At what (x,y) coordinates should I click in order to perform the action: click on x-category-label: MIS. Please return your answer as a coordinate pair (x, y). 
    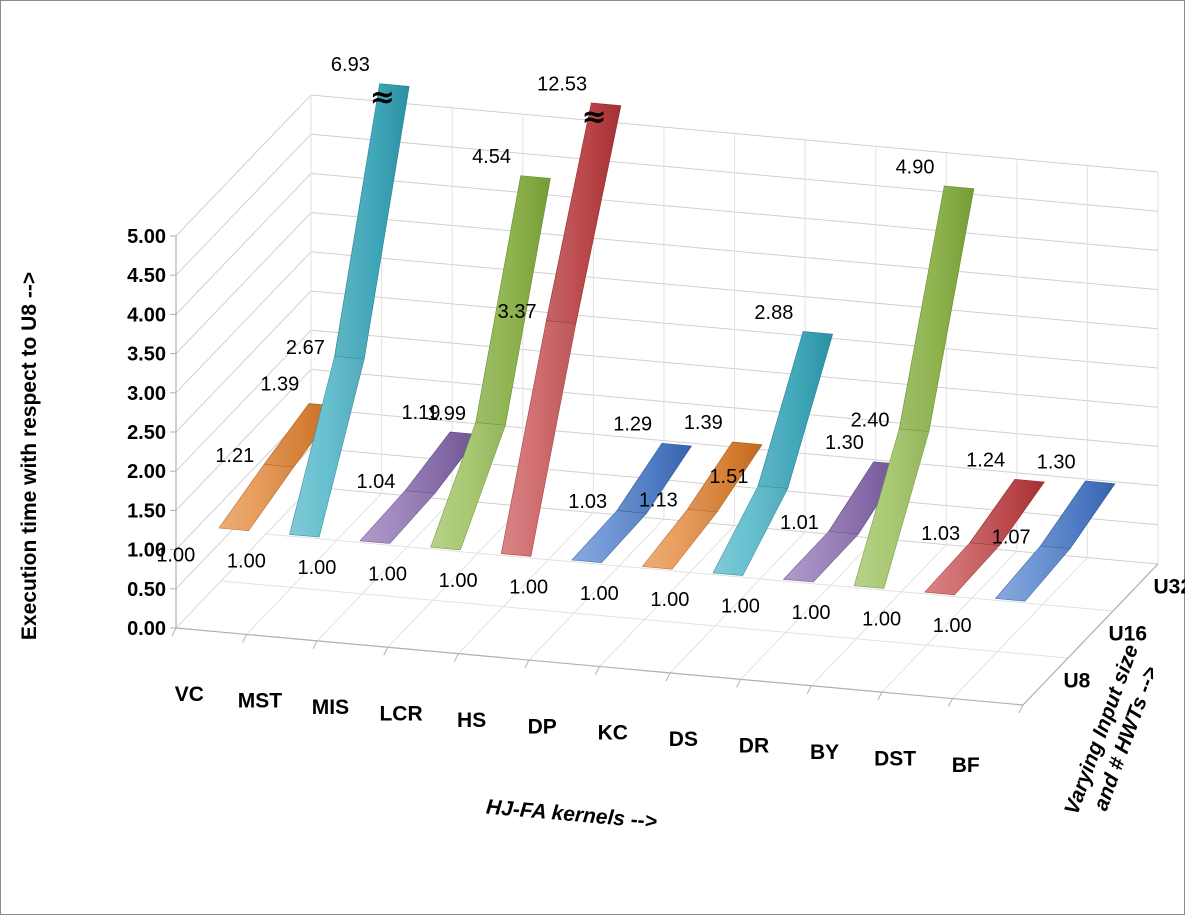
    Looking at the image, I should click on (330, 707).